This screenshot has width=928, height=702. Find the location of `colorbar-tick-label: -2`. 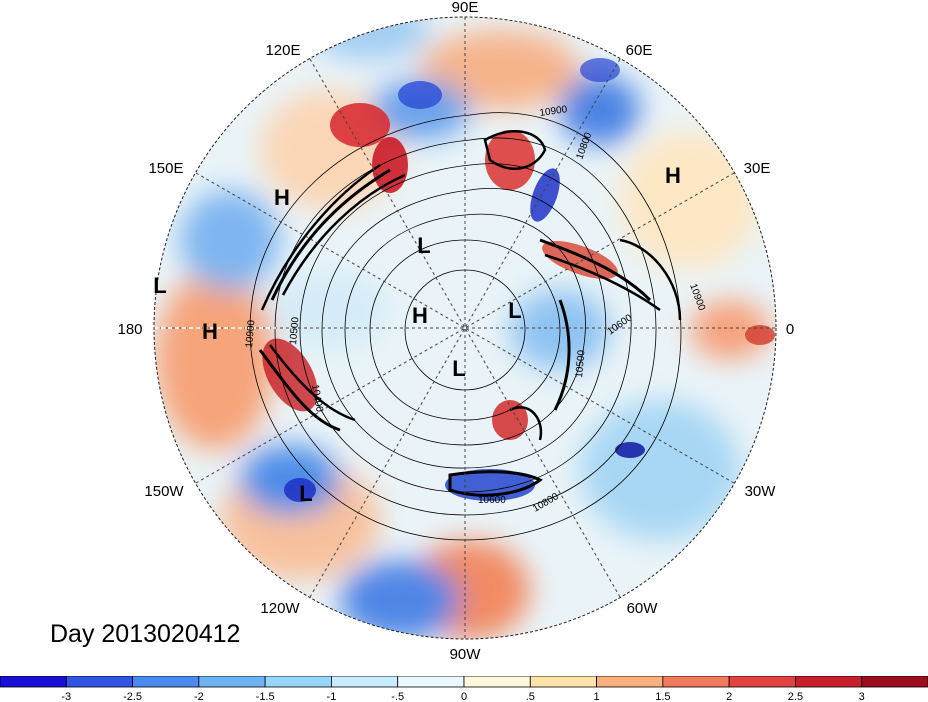

colorbar-tick-label: -2 is located at coordinates (199, 696).